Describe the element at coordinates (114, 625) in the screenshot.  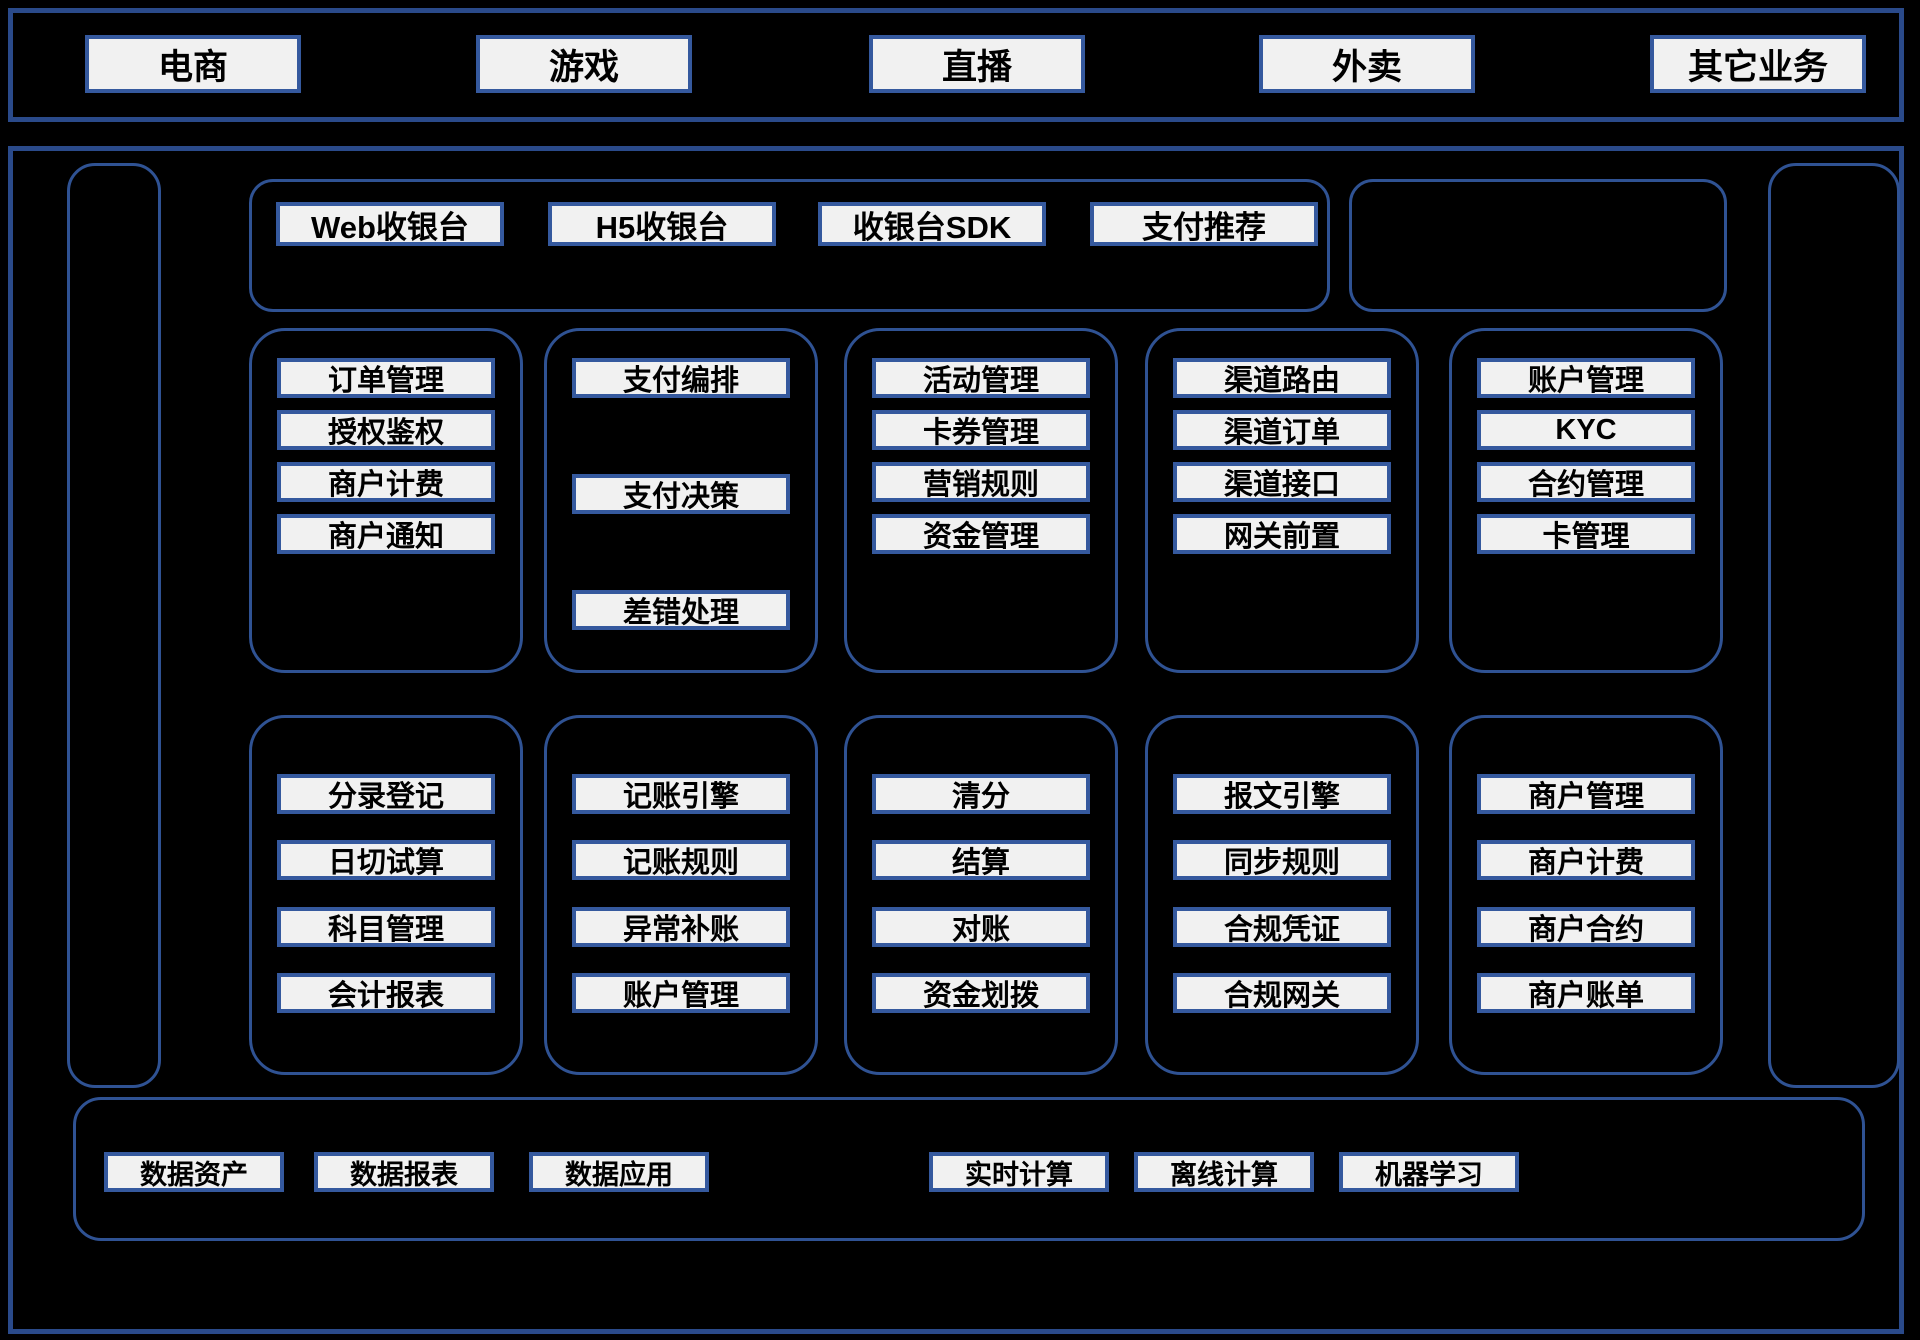
I see `left-sidebar-panel` at that location.